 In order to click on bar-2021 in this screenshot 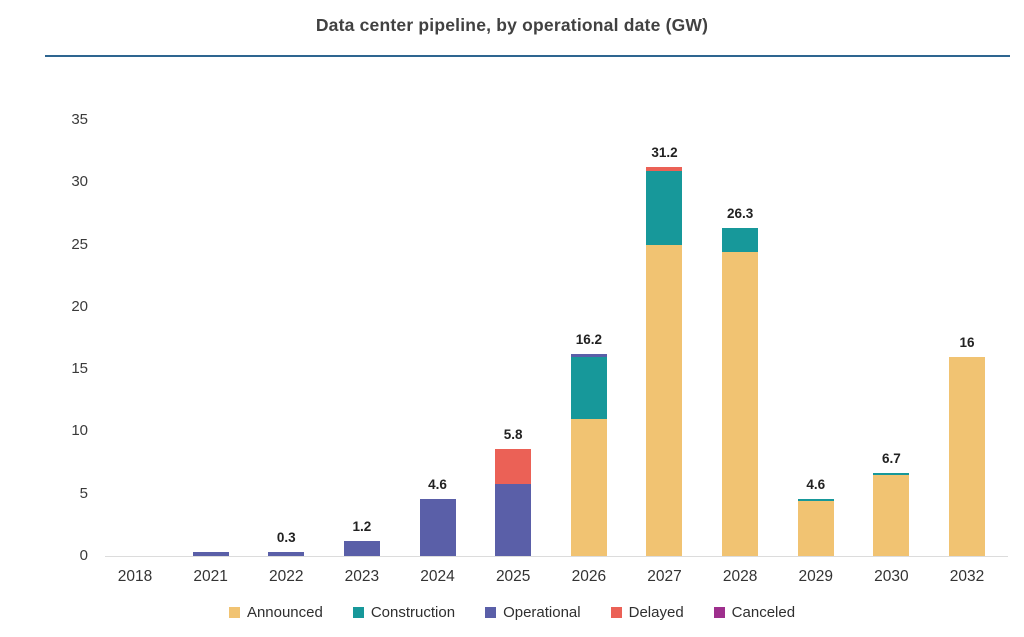, I will do `click(210, 554)`.